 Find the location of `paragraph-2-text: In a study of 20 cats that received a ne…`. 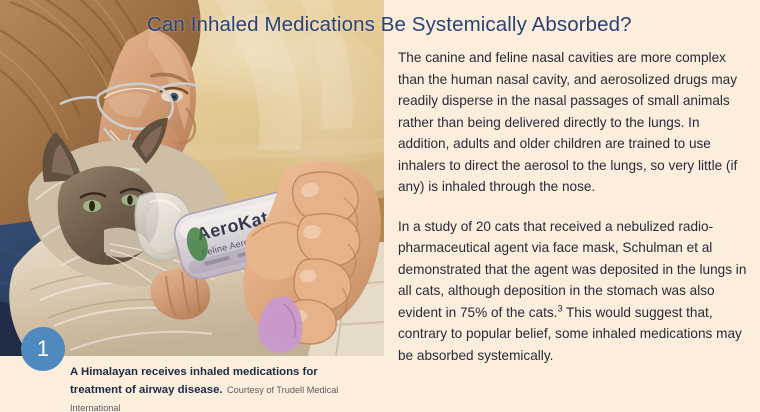

paragraph-2-text: In a study of 20 cats that received a ne… is located at coordinates (572, 269).